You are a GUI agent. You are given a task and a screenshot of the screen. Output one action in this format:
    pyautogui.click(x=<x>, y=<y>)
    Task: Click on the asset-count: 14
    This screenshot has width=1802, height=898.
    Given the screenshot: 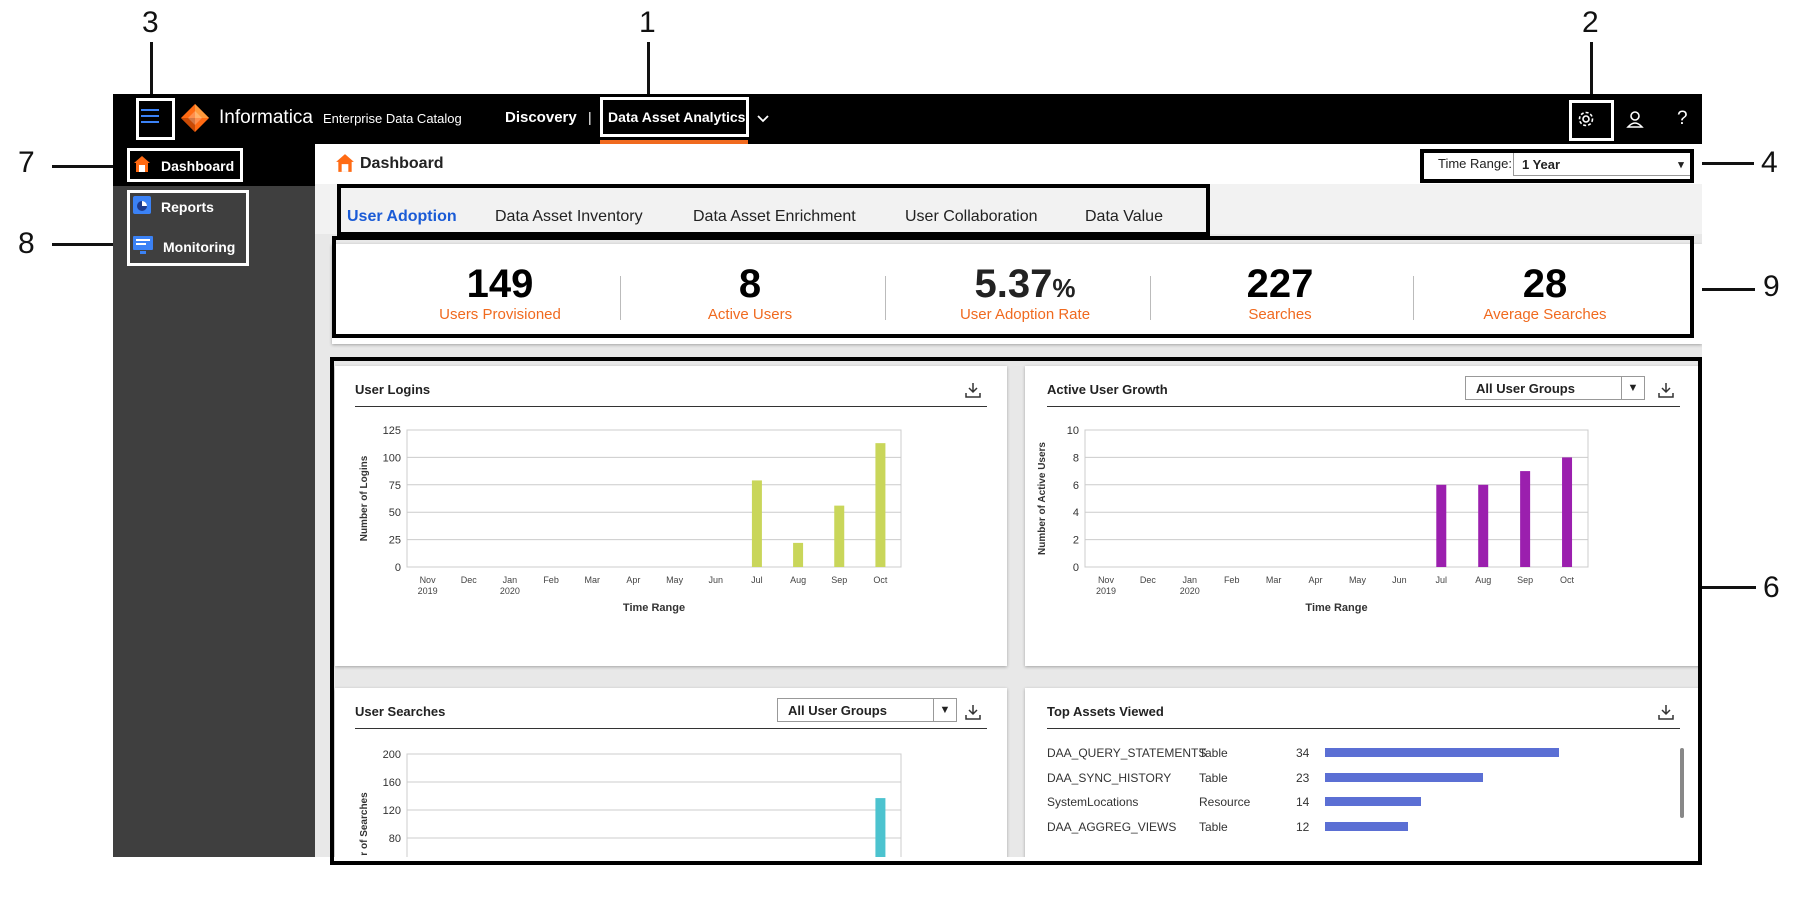 What is the action you would take?
    pyautogui.click(x=1303, y=802)
    